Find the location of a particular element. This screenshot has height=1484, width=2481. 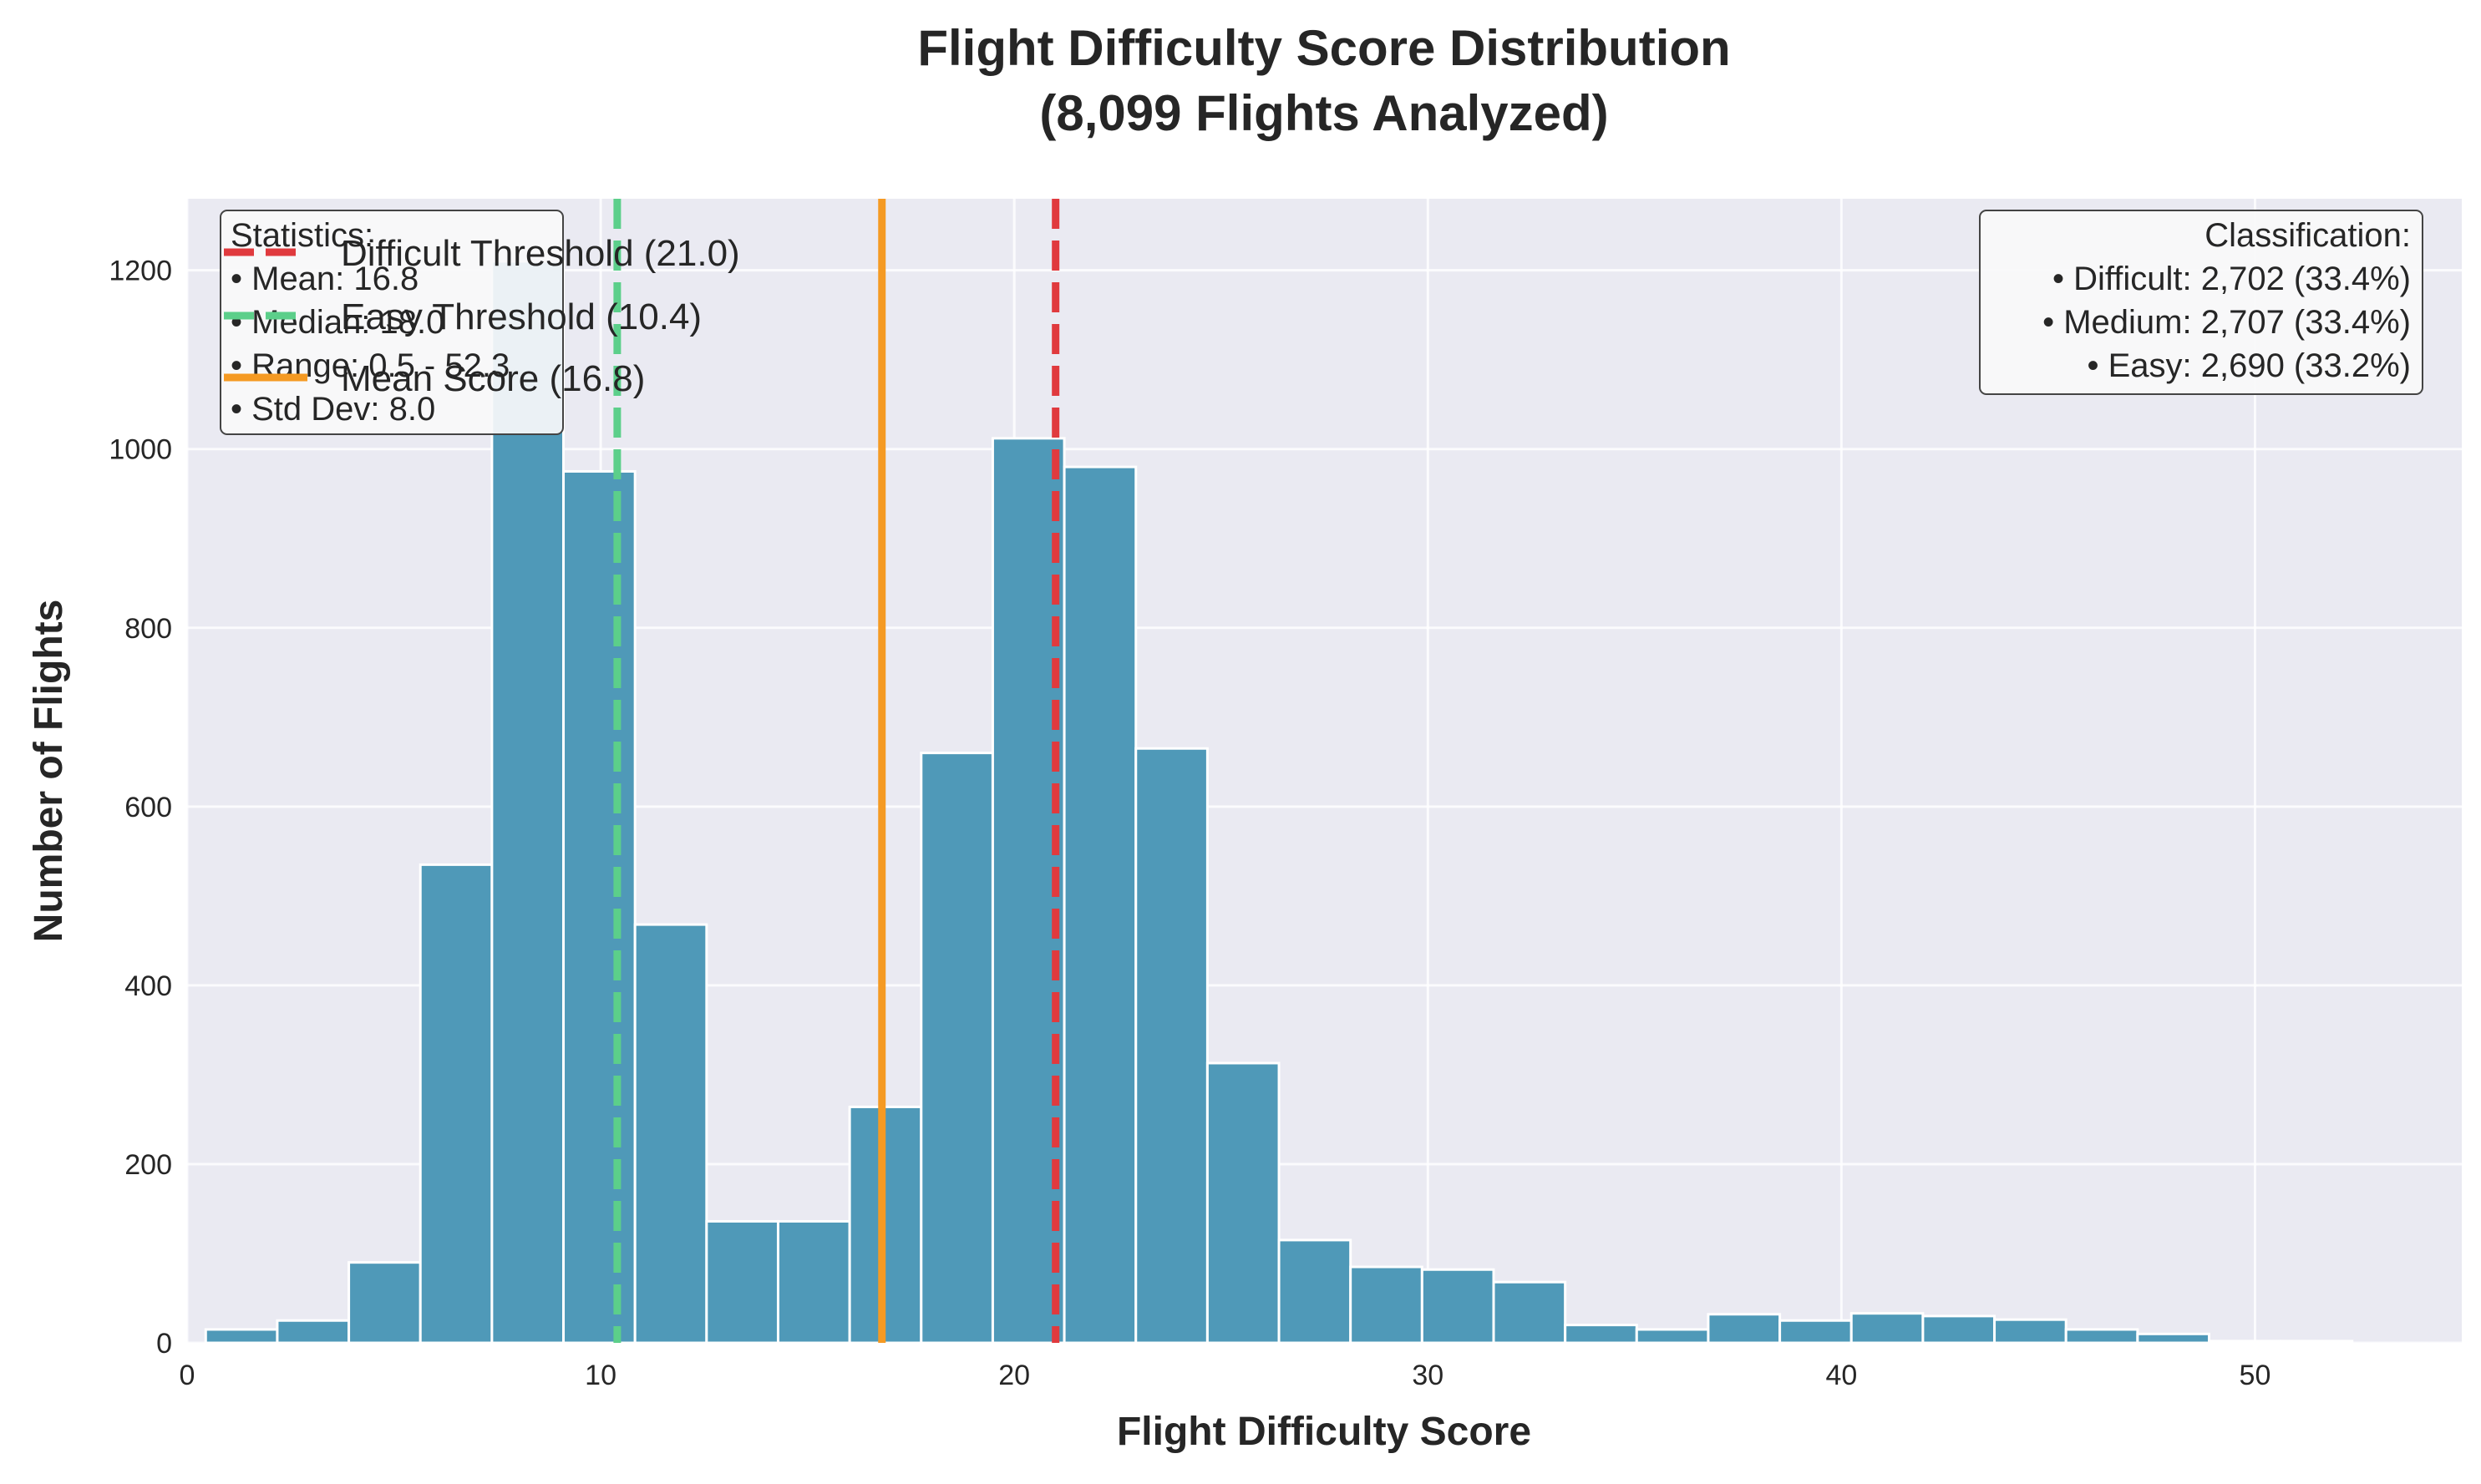

y-tick-label: 800 is located at coordinates (148, 629).